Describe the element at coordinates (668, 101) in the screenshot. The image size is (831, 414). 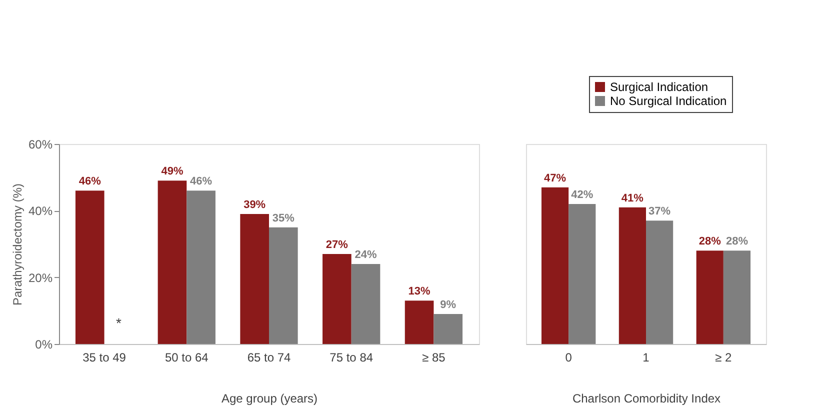
I see `legend-label: No Surgical Indication` at that location.